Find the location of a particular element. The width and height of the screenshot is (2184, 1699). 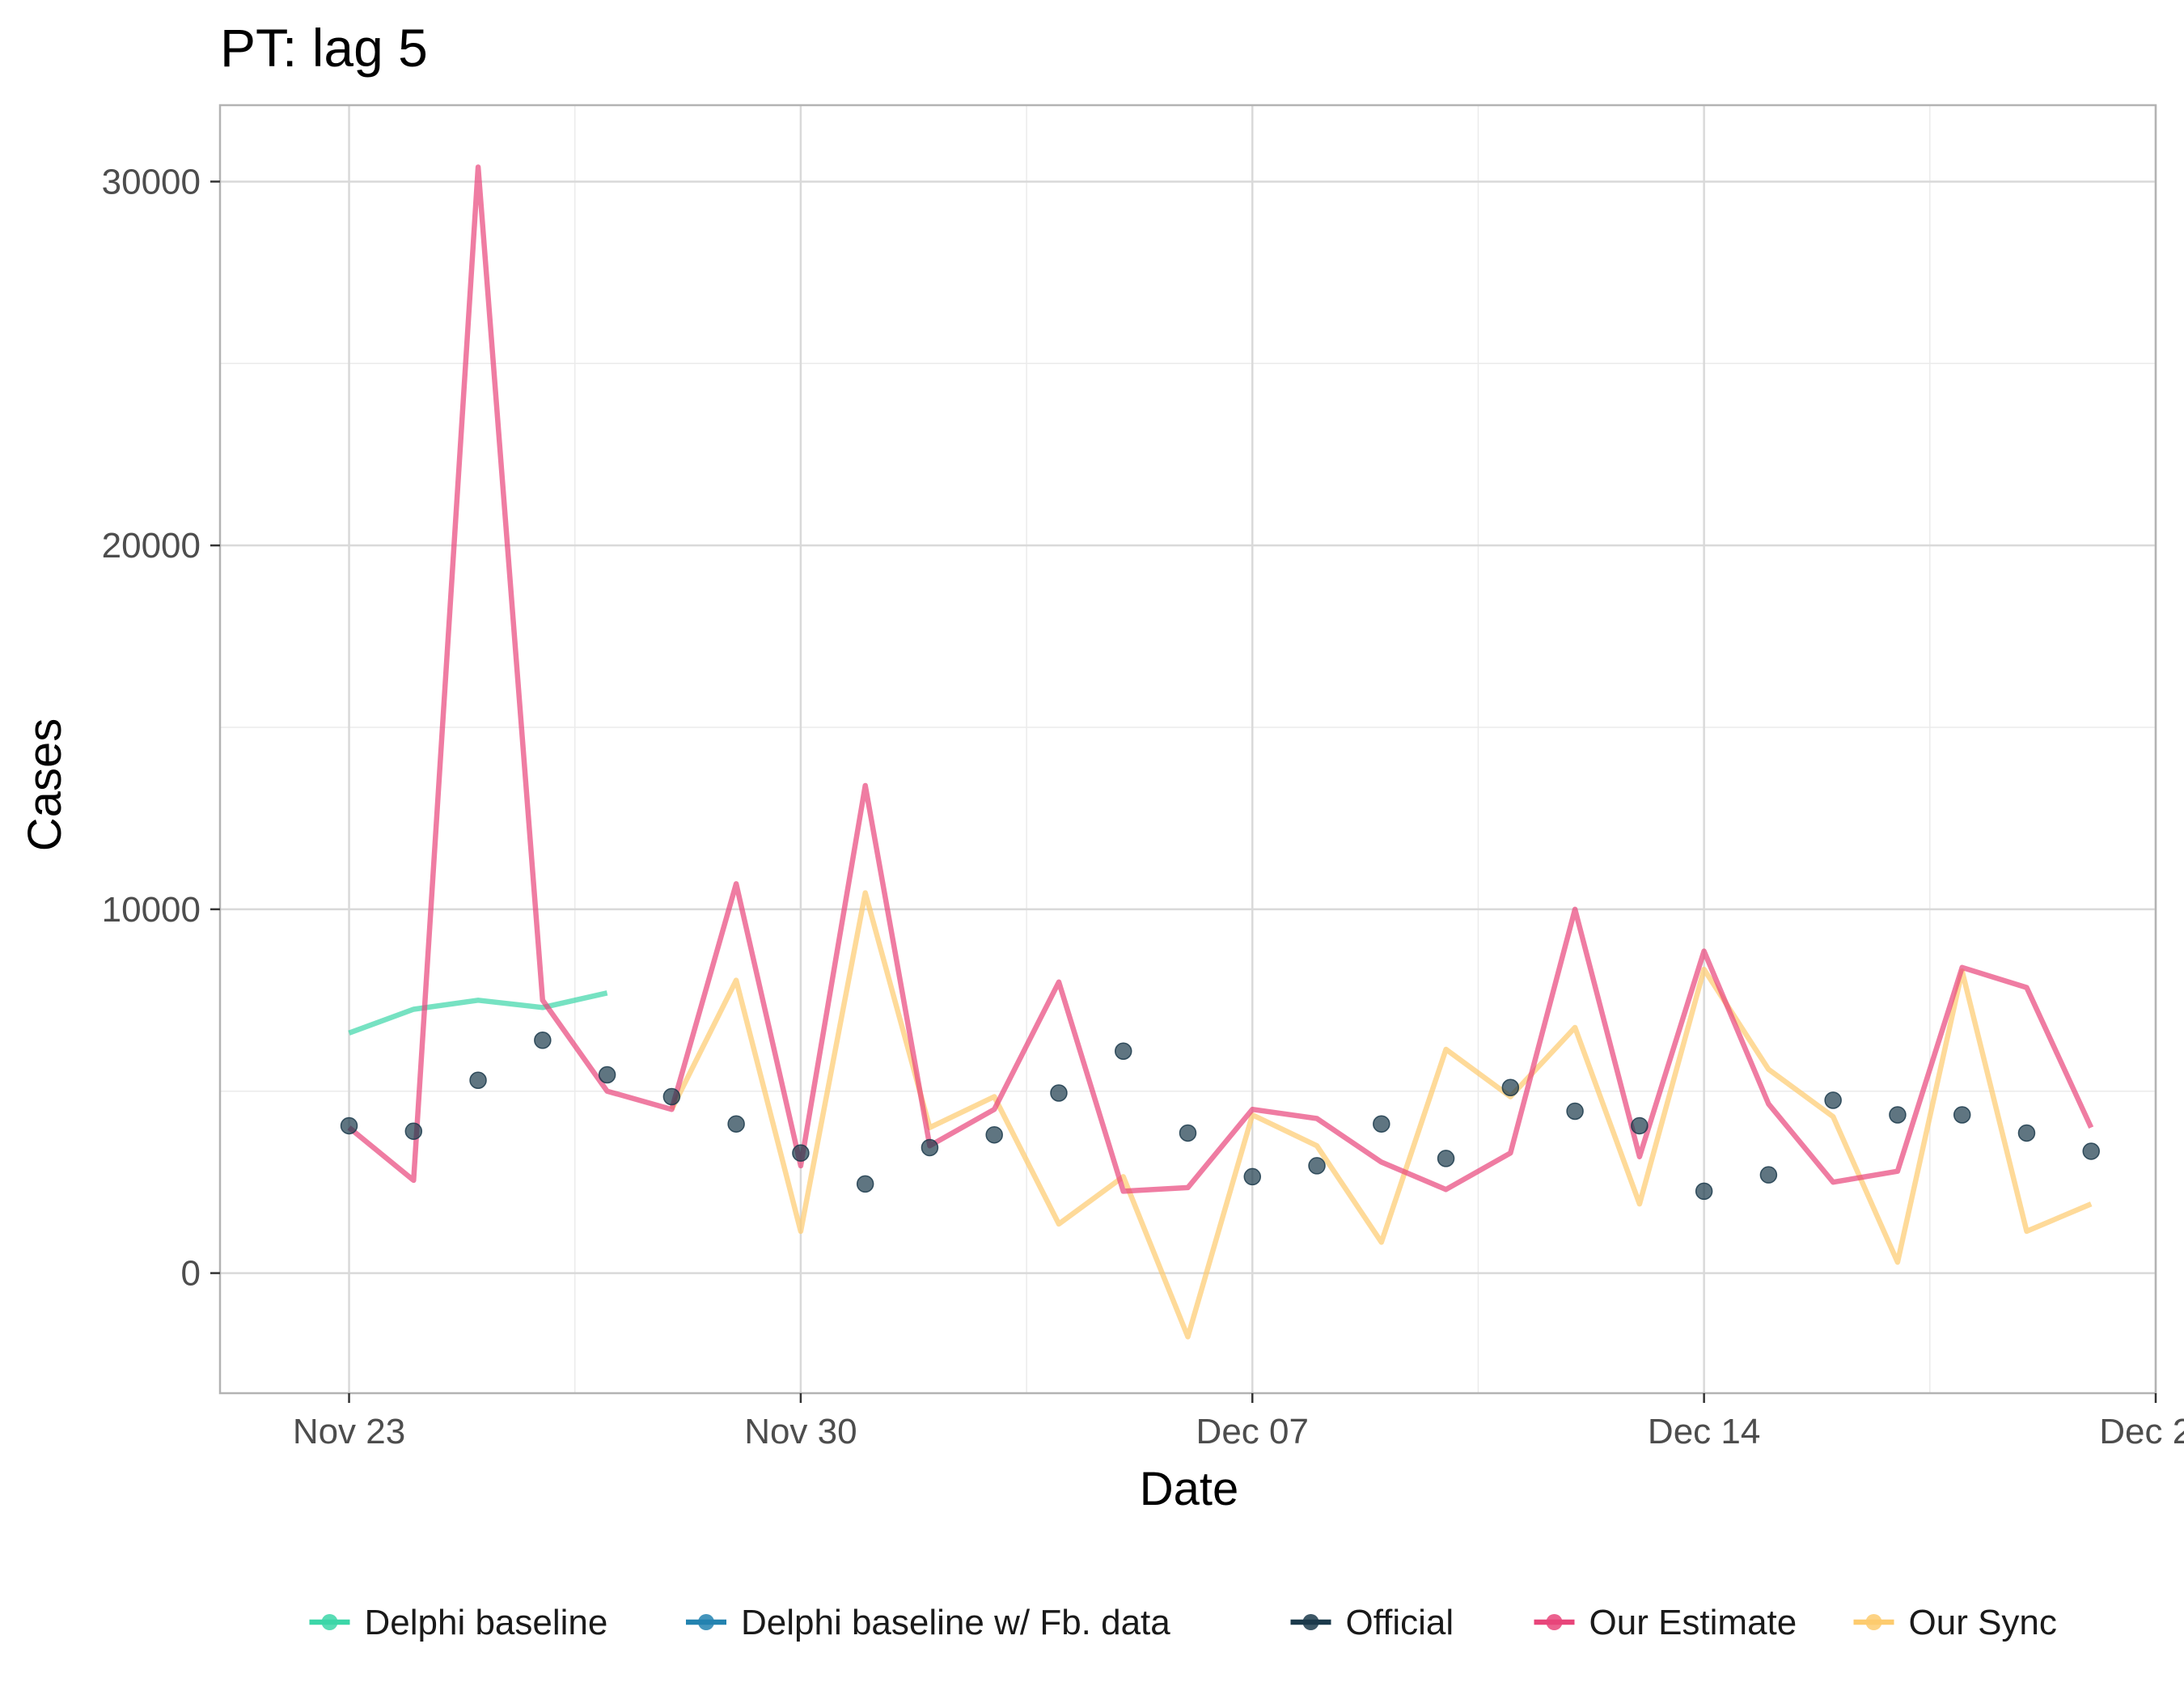

series-line is located at coordinates (478, 1013).